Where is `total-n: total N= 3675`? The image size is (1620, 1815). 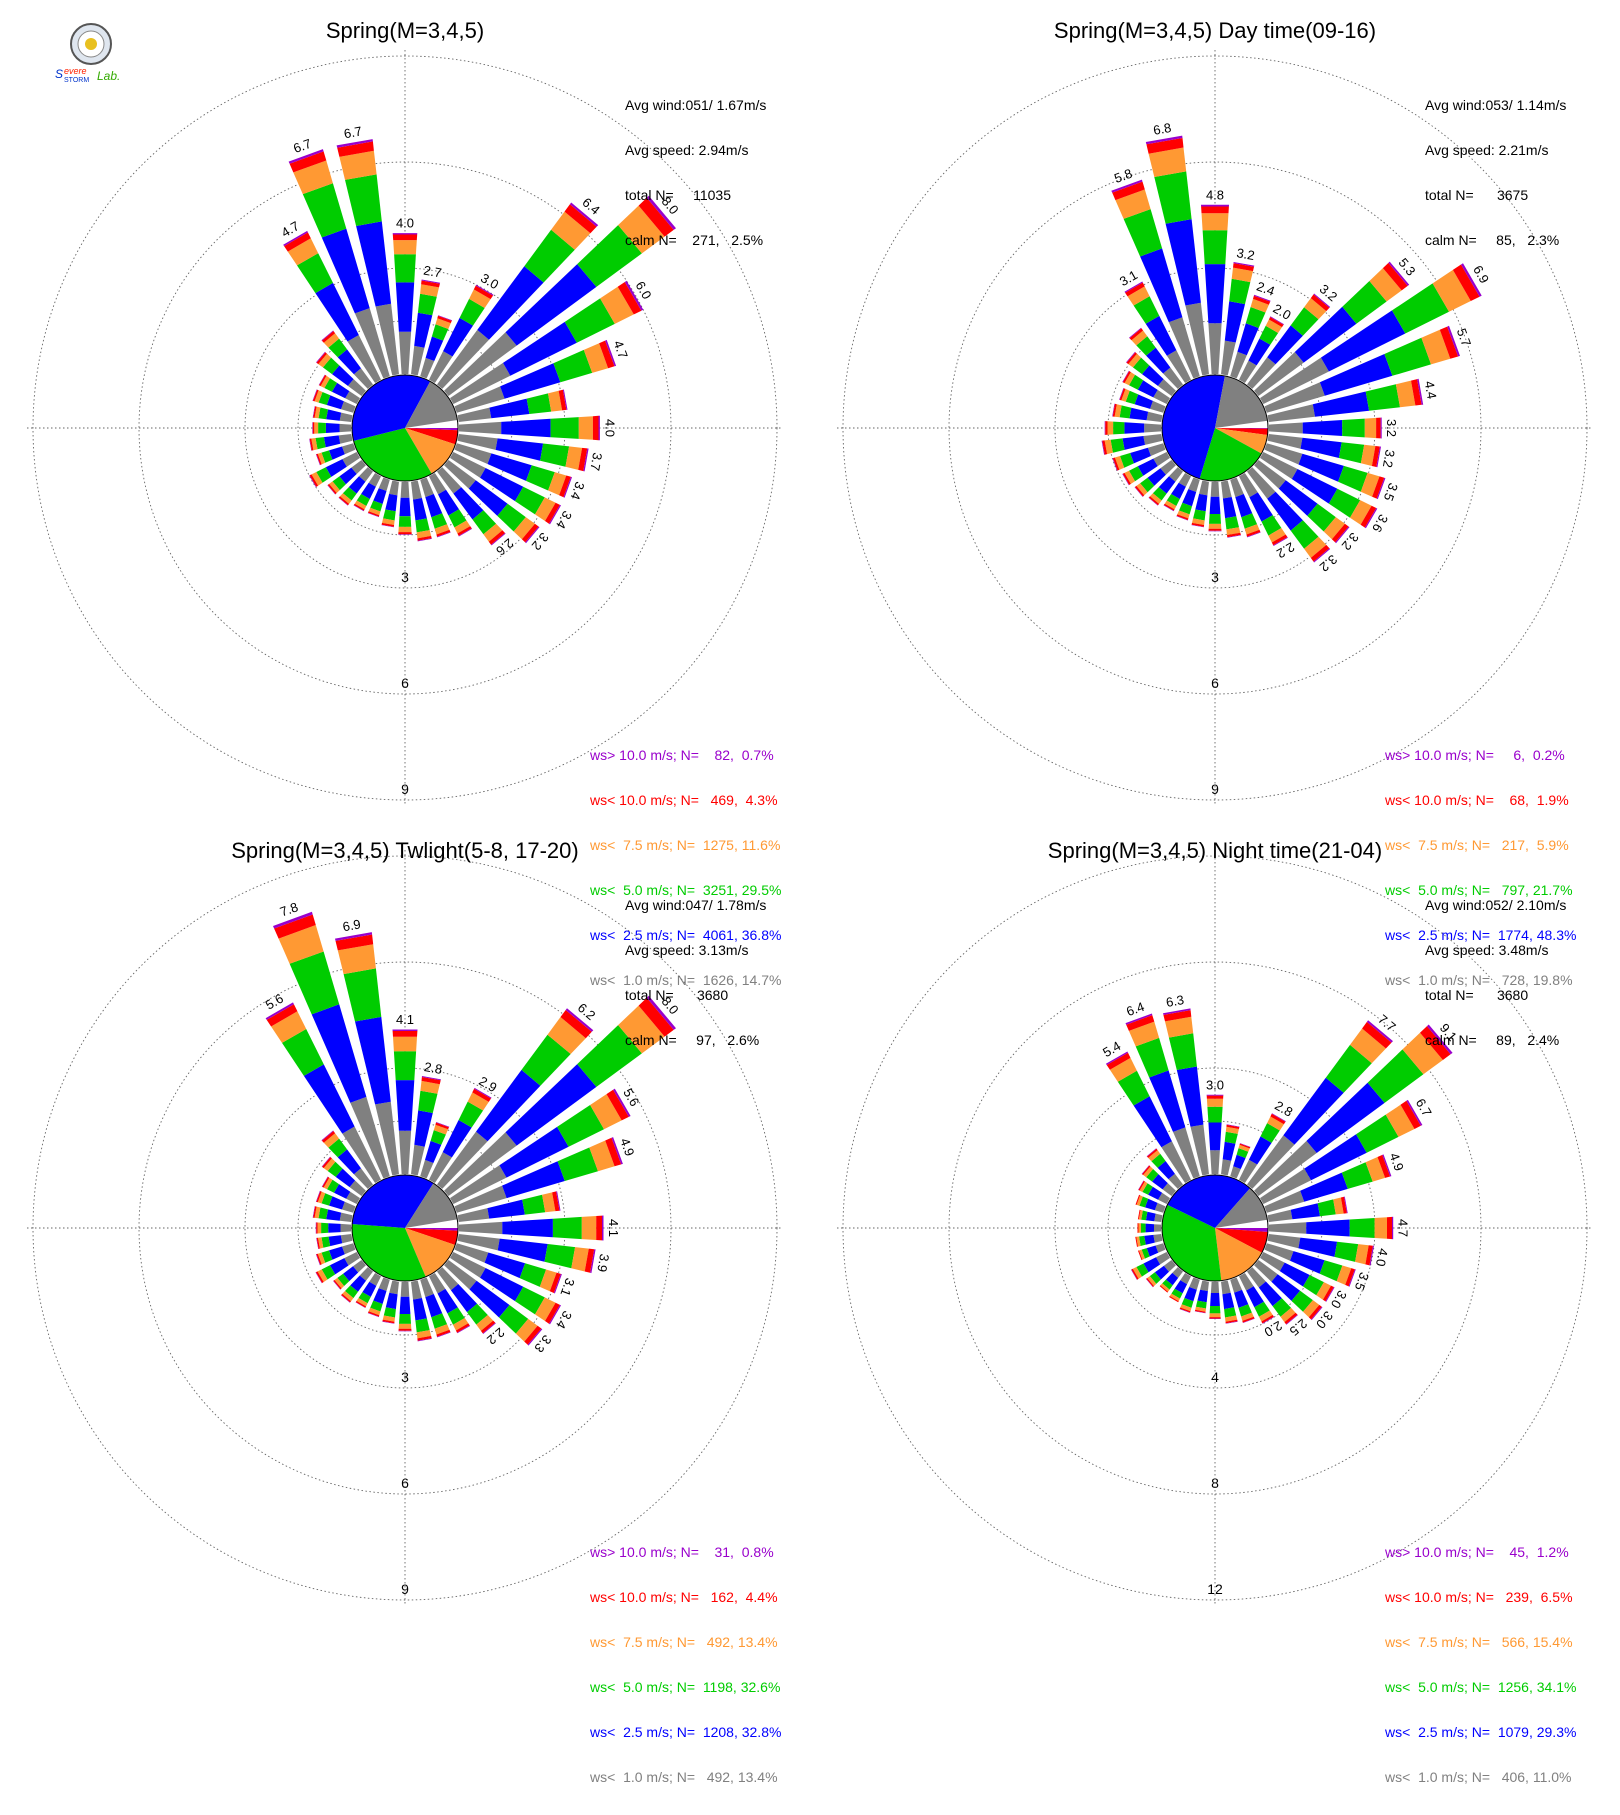 total-n: total N= 3675 is located at coordinates (1495, 195).